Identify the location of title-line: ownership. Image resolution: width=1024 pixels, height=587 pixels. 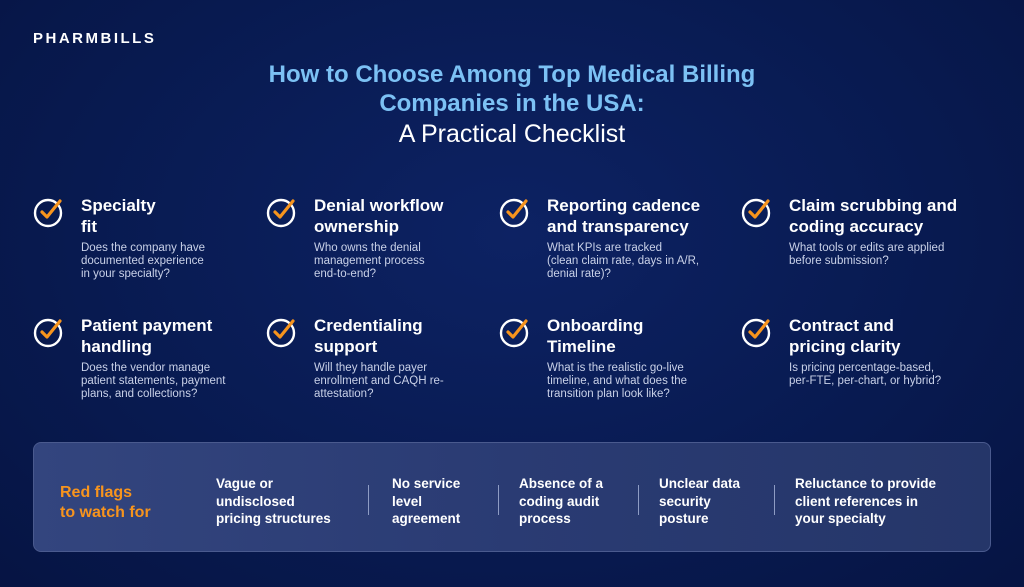
(357, 226).